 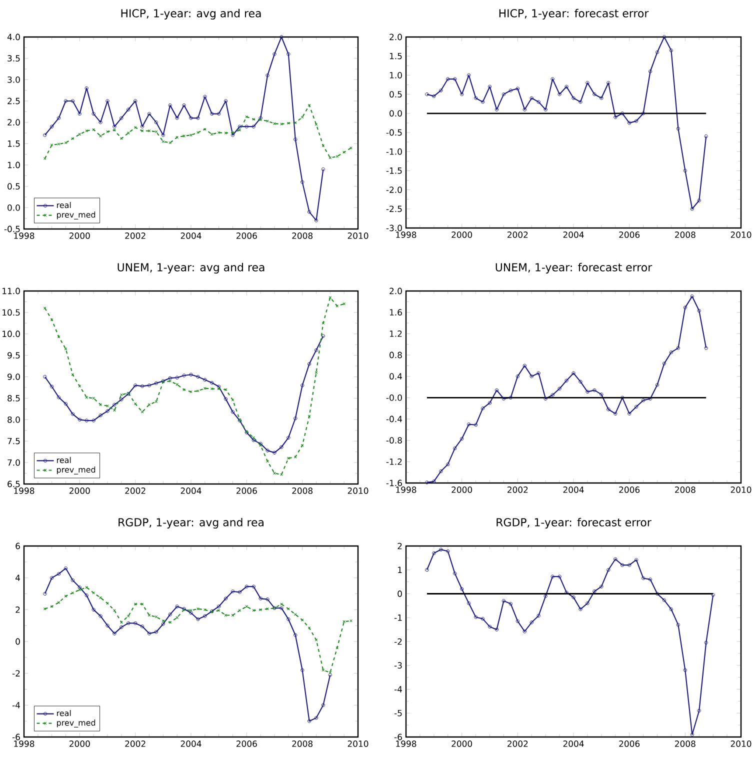 What do you see at coordinates (14, 441) in the screenshot?
I see `y-tick-label: 7.5` at bounding box center [14, 441].